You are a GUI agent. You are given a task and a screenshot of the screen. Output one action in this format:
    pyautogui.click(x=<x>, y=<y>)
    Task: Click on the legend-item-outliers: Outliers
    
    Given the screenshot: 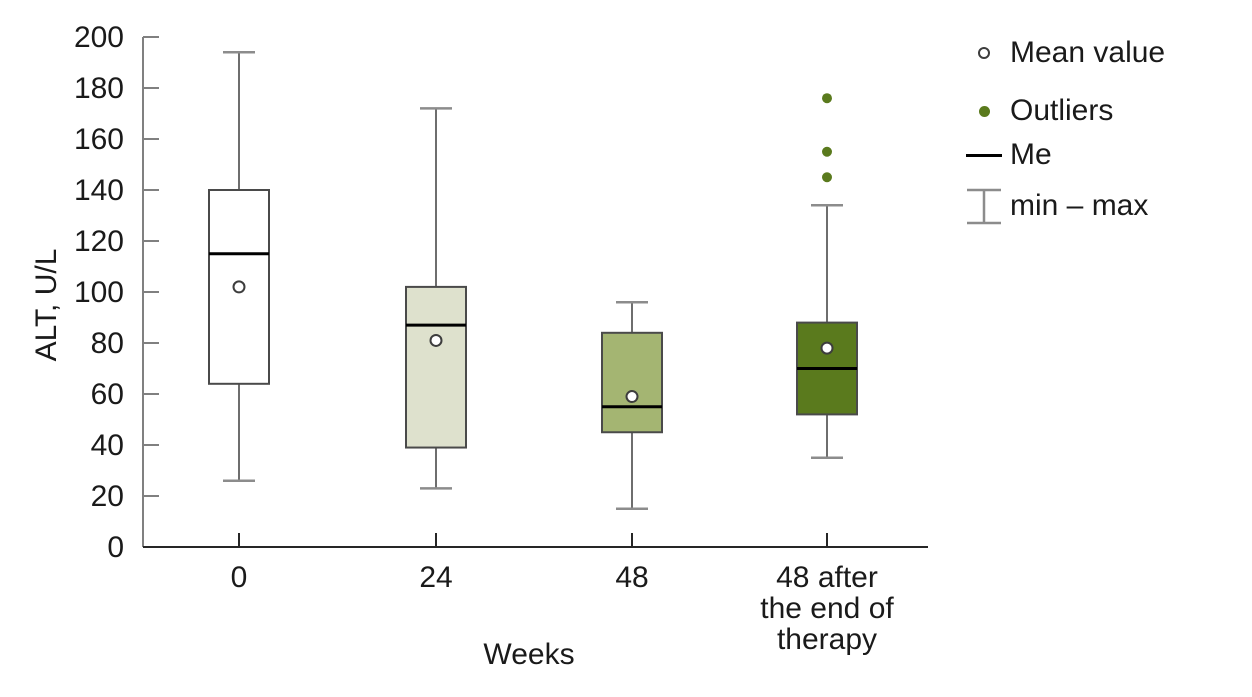 What is the action you would take?
    pyautogui.click(x=1035, y=111)
    